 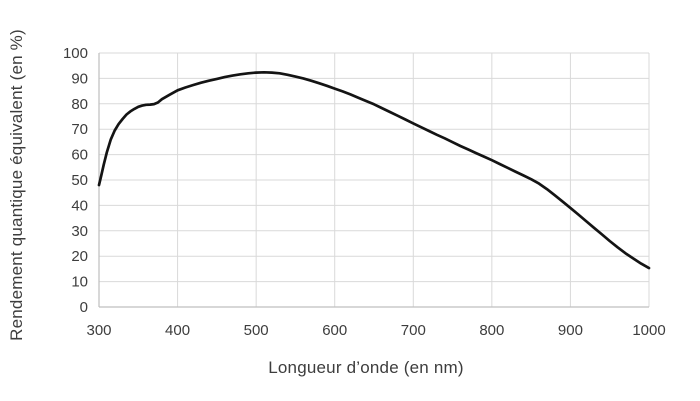 What do you see at coordinates (366, 367) in the screenshot?
I see `x-axis-title: Longueur d’onde (en nm)` at bounding box center [366, 367].